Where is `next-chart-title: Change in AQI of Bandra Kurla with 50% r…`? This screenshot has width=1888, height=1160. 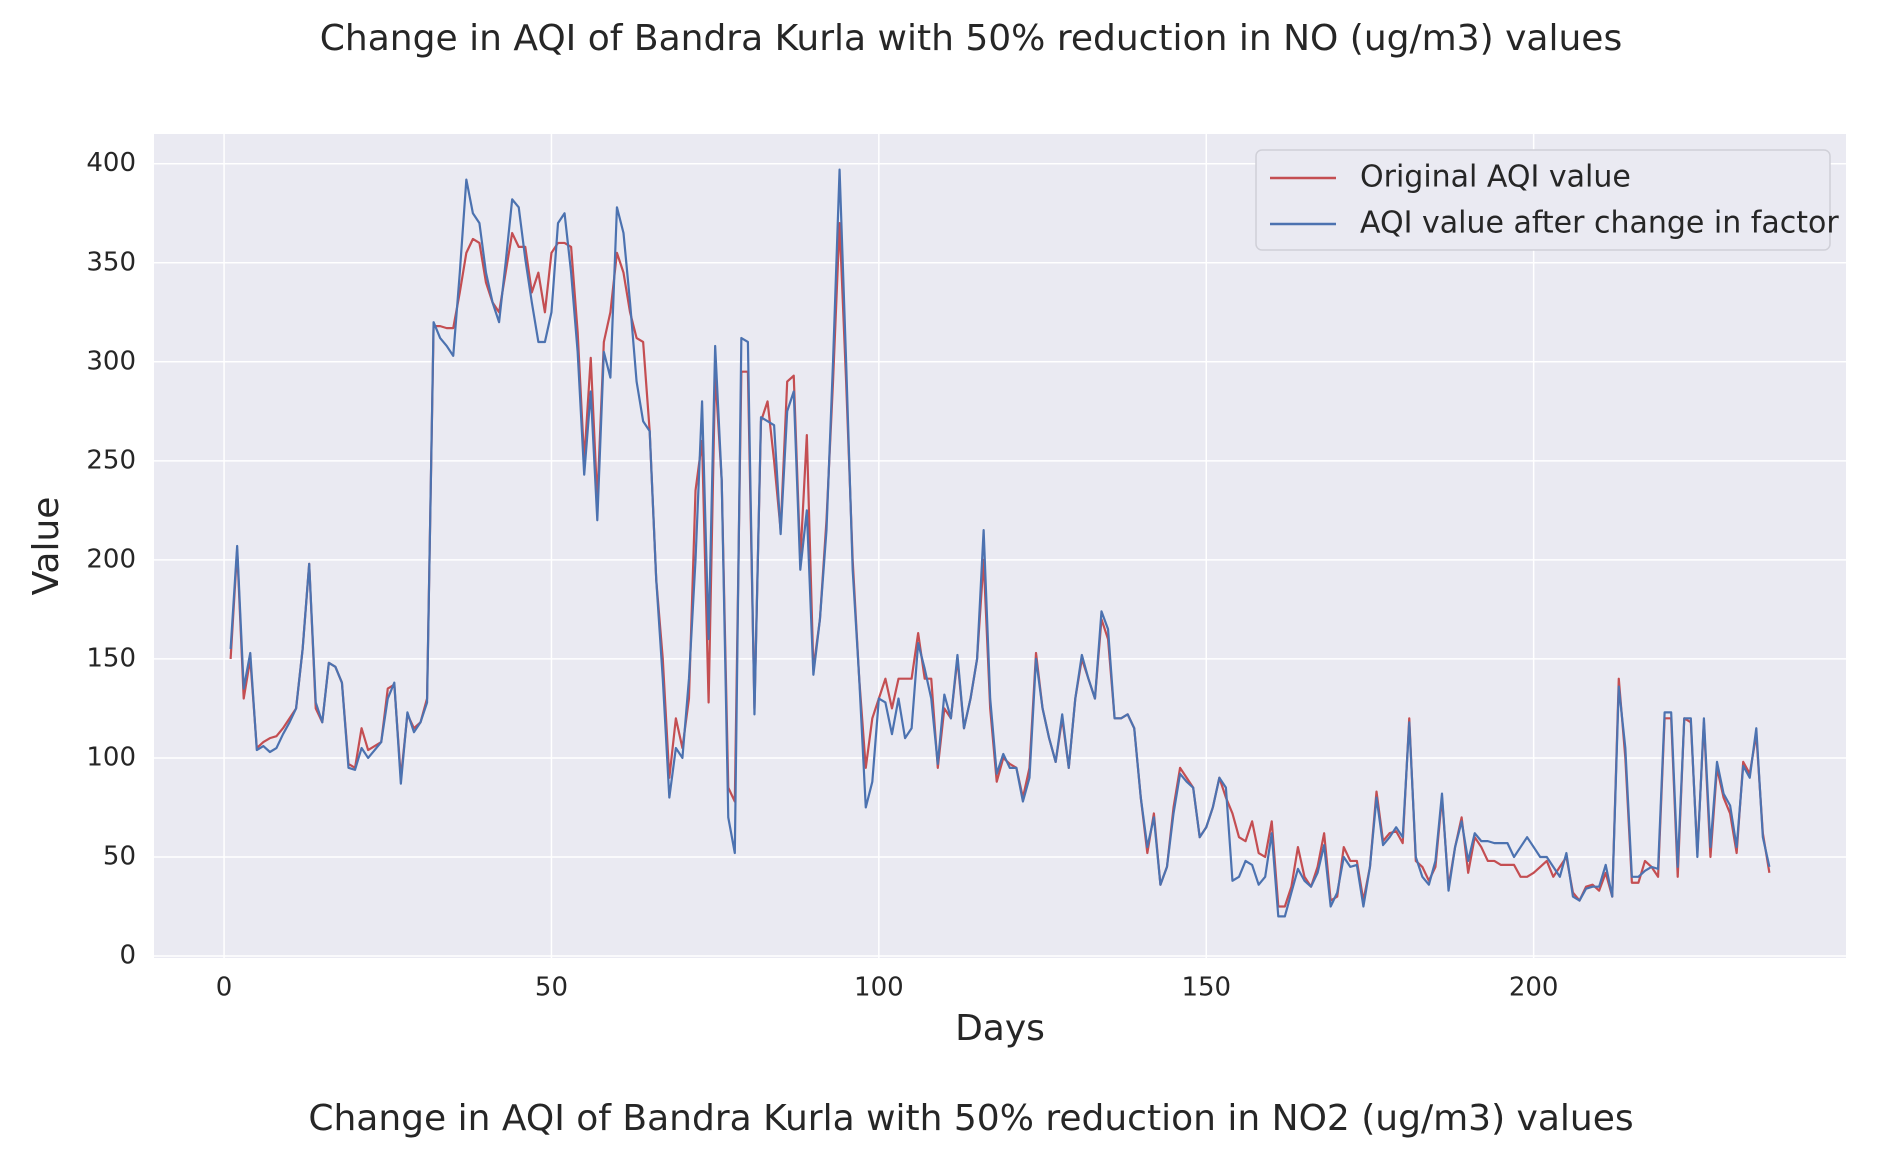 next-chart-title: Change in AQI of Bandra Kurla with 50% r… is located at coordinates (970, 1118).